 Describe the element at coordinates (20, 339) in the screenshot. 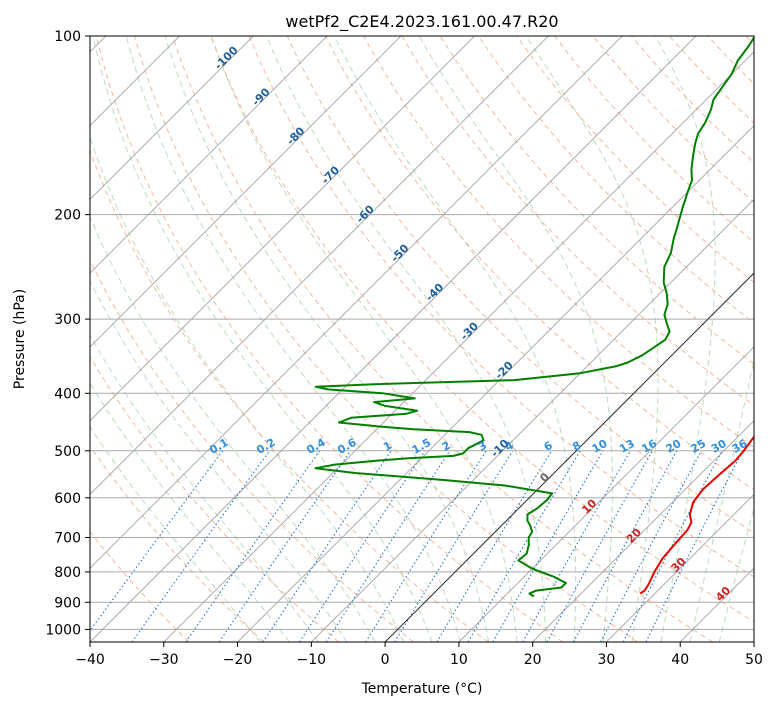

I see `y-axis-label: Pressure (hPa)` at that location.